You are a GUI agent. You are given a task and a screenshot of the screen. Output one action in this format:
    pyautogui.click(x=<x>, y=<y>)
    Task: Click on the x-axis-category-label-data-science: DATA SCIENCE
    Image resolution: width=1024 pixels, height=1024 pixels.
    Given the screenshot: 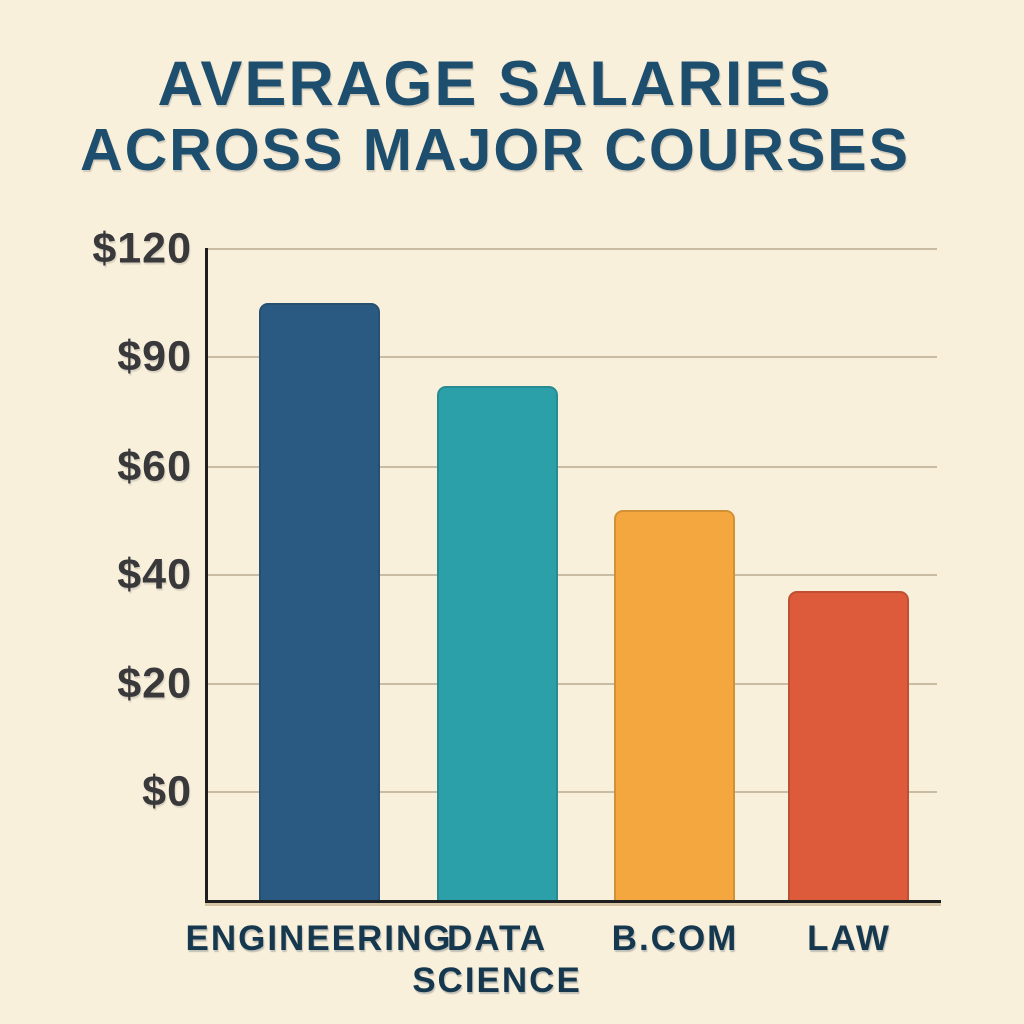 What is the action you would take?
    pyautogui.click(x=497, y=959)
    